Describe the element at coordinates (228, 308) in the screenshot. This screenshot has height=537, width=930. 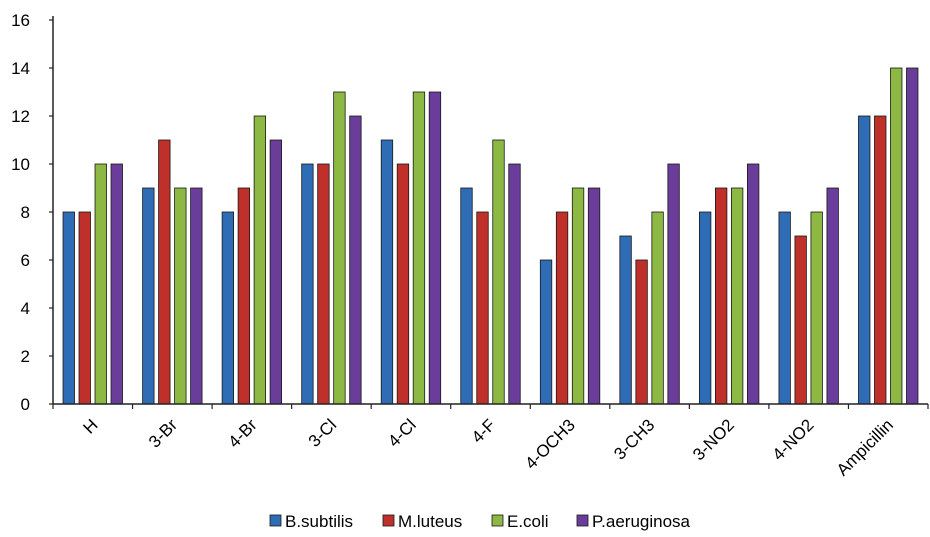
I see `bar-b-subtilis-4-br` at that location.